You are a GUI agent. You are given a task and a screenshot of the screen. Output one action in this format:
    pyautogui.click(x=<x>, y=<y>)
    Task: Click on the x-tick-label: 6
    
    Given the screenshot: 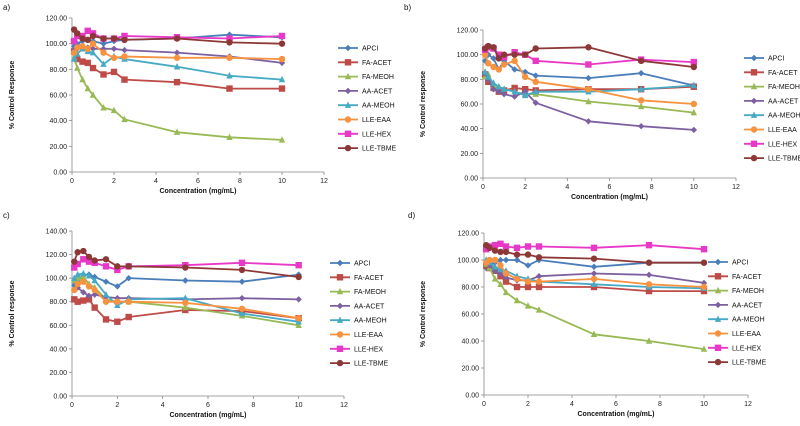 What is the action you would take?
    pyautogui.click(x=198, y=181)
    